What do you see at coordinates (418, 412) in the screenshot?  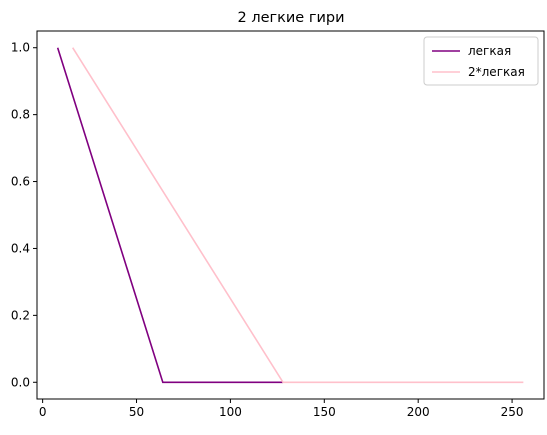 I see `x-tick-label: 200` at bounding box center [418, 412].